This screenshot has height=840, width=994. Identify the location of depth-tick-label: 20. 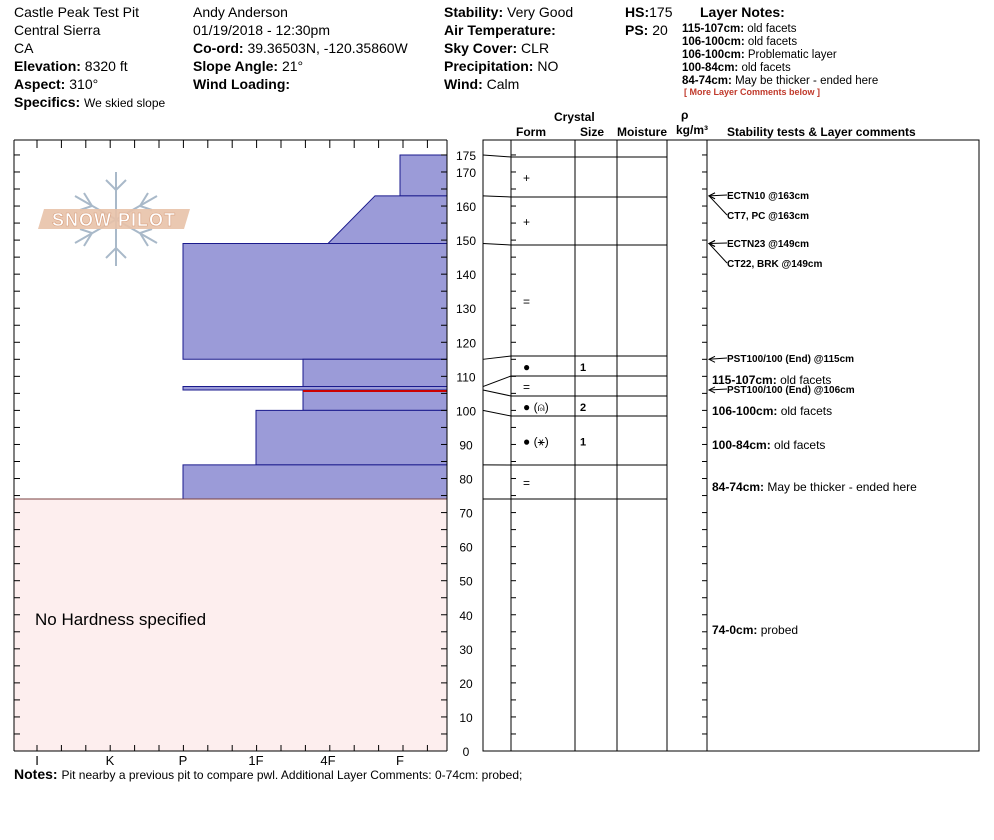
(466, 684).